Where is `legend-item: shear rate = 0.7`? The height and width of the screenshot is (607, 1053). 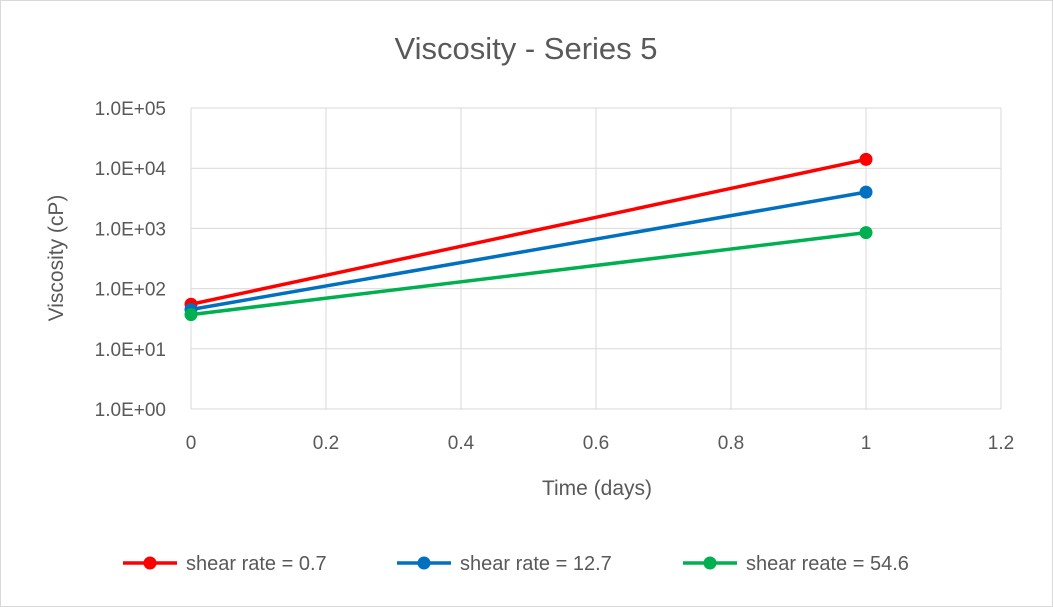
legend-item: shear rate = 0.7 is located at coordinates (225, 564).